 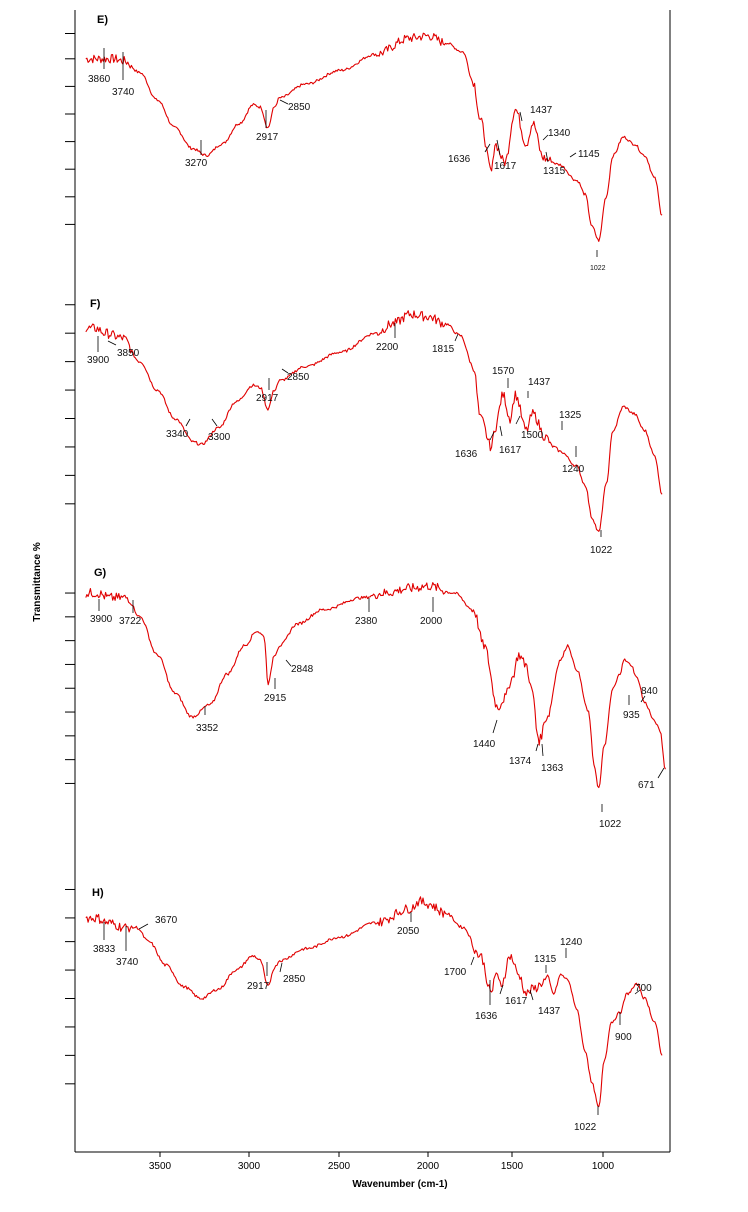 What do you see at coordinates (603, 1166) in the screenshot?
I see `x-tick-label: 1000` at bounding box center [603, 1166].